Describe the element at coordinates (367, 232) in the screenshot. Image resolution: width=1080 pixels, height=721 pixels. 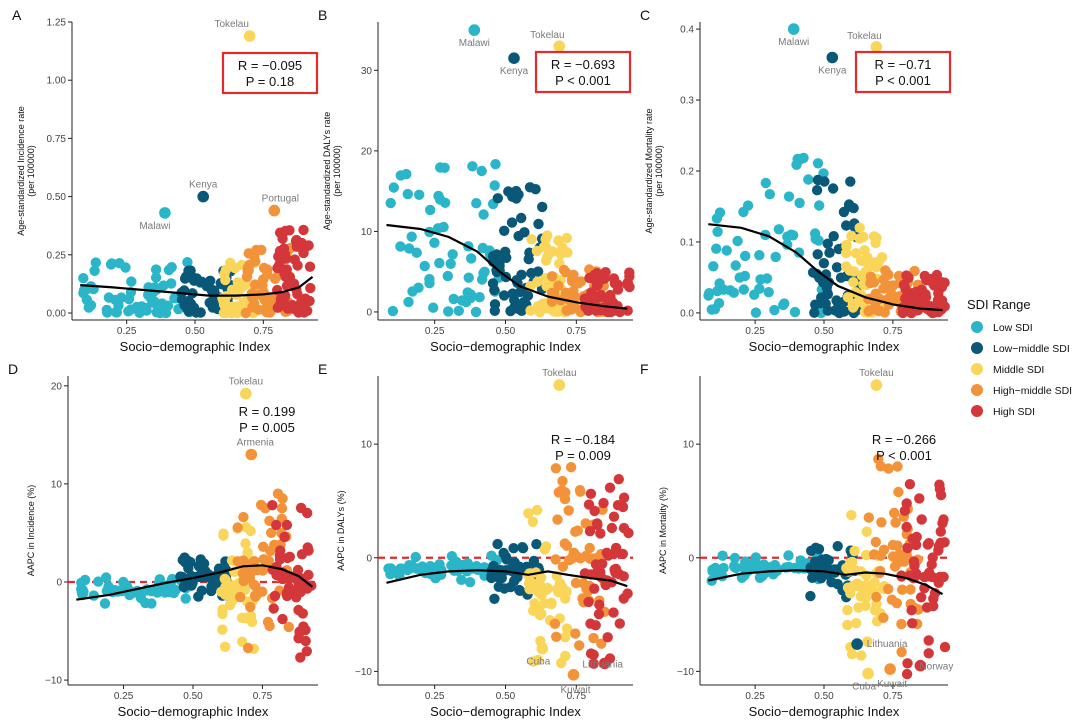
I see `y-tick-label: 10` at that location.